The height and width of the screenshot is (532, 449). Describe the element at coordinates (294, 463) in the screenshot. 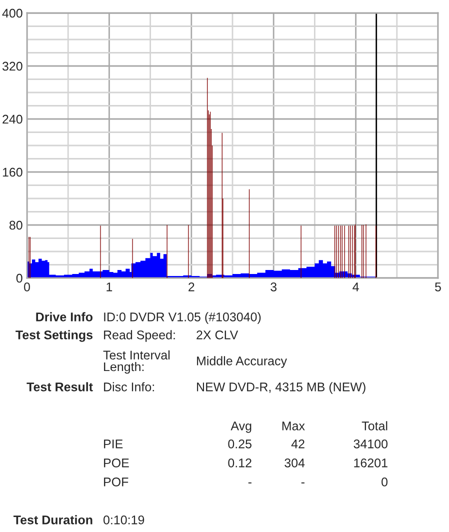

I see `text: 304` at that location.